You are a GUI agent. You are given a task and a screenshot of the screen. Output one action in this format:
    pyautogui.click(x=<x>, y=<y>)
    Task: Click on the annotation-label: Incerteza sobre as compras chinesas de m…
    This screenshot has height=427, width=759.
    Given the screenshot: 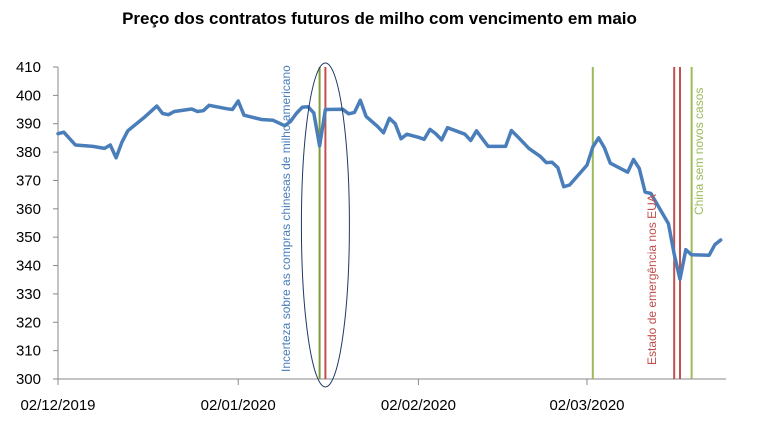 What is the action you would take?
    pyautogui.click(x=286, y=218)
    